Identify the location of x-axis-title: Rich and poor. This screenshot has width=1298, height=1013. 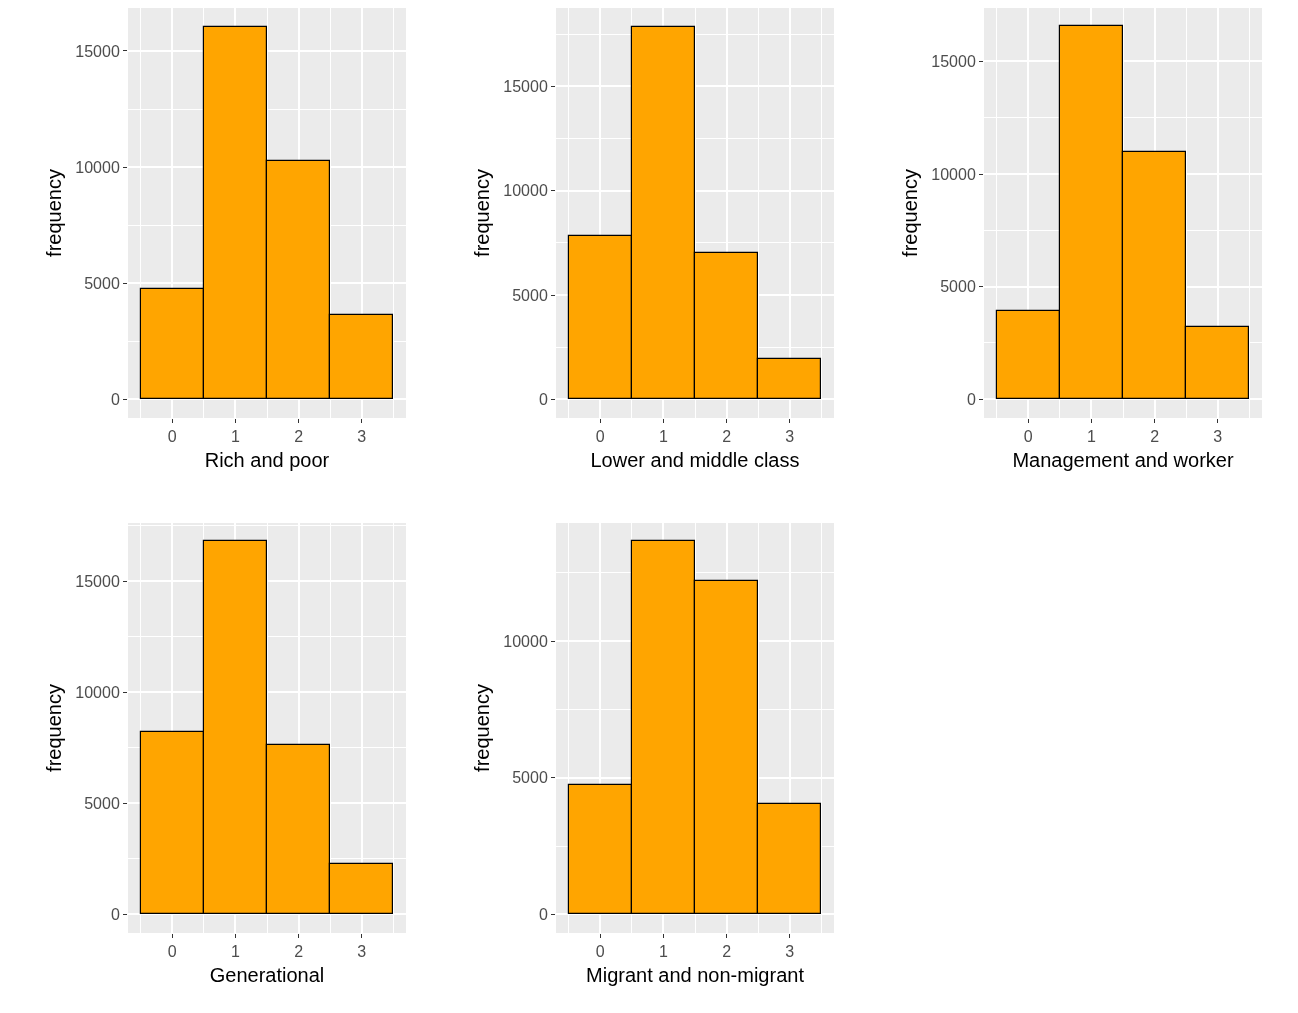
(267, 459).